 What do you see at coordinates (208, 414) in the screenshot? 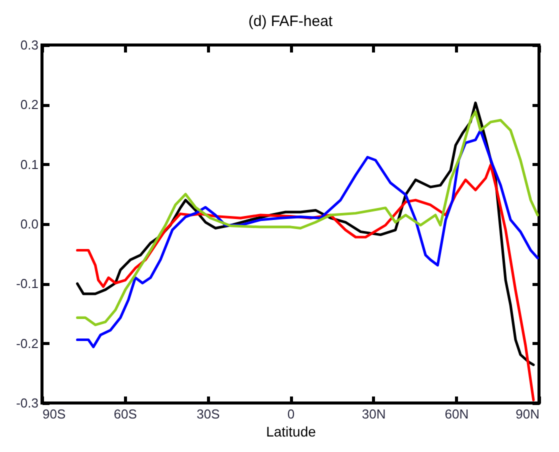
I see `x-tick-label: 30S` at bounding box center [208, 414].